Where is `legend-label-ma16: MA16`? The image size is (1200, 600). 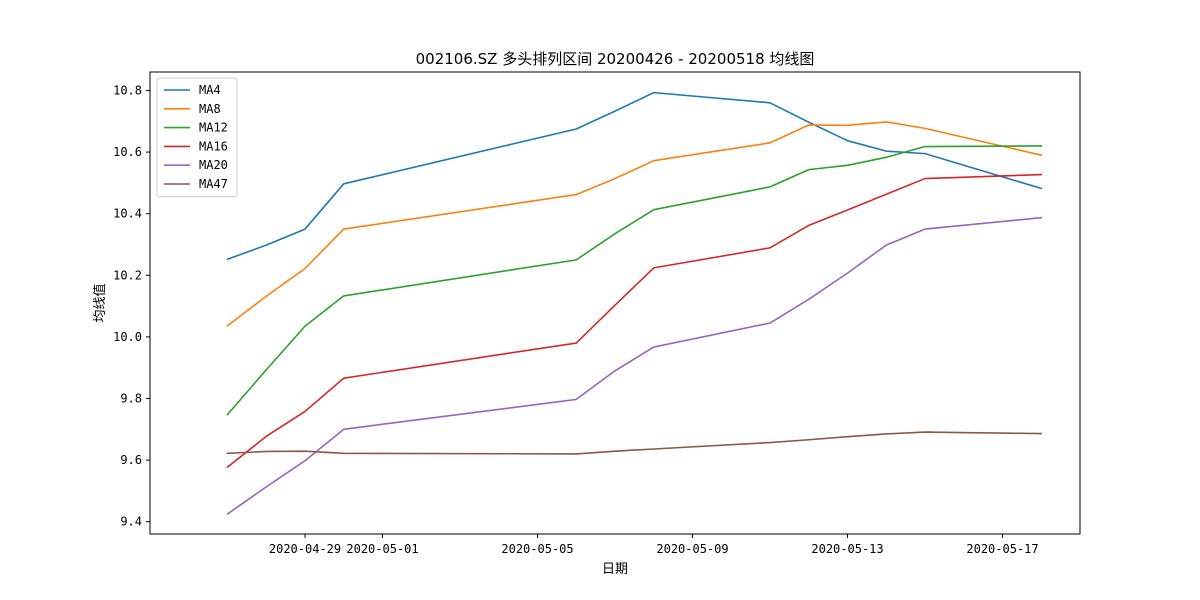 legend-label-ma16: MA16 is located at coordinates (213, 146).